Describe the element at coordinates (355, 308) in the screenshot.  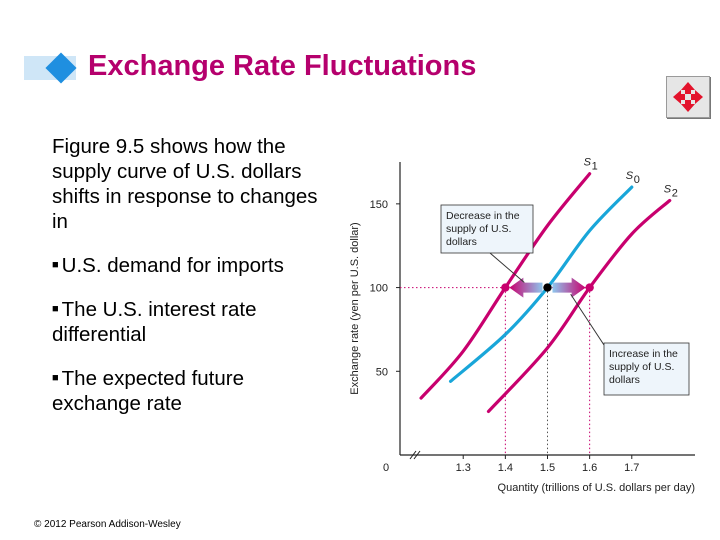
I see `y-axis-title: Exchange rate (yen per U.S. dollar)` at that location.